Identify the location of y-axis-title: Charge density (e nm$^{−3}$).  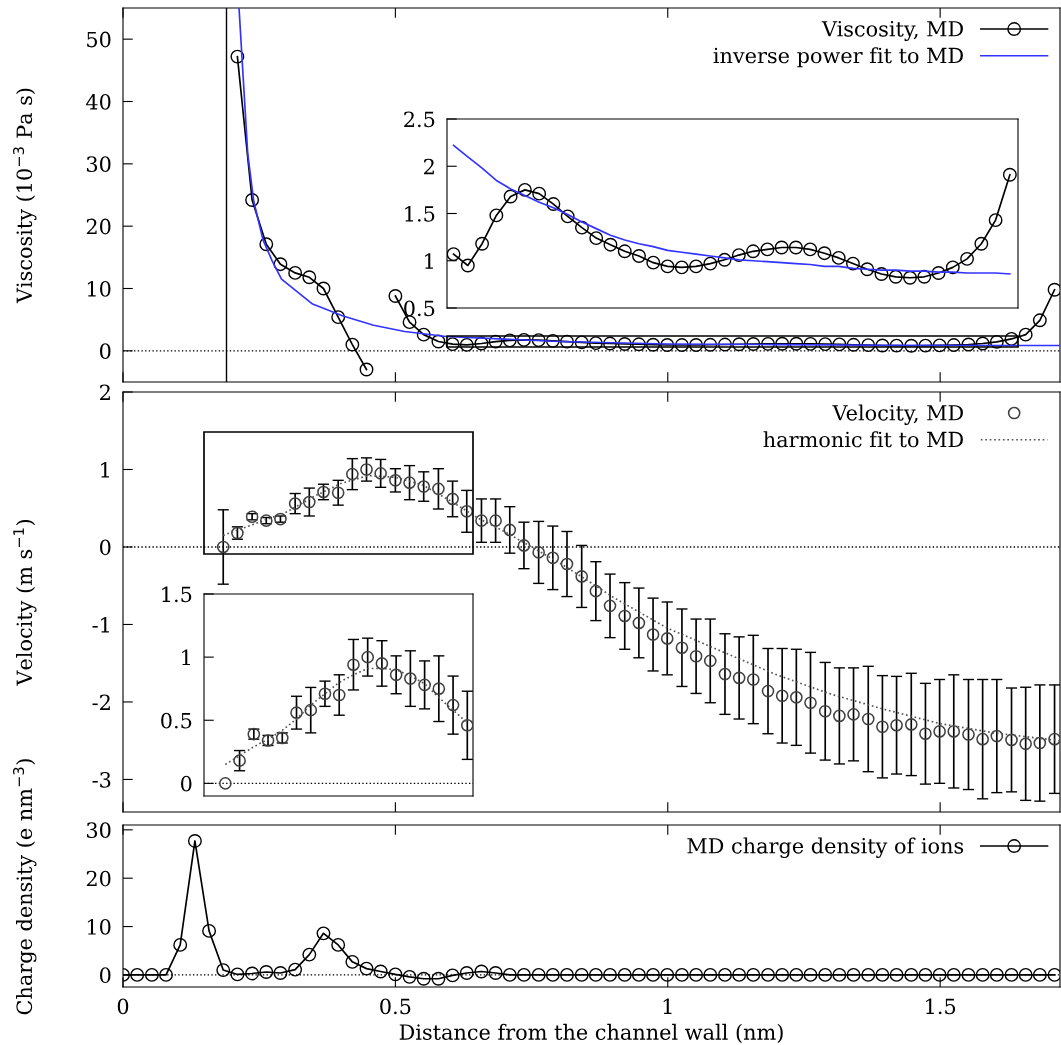
(25, 887).